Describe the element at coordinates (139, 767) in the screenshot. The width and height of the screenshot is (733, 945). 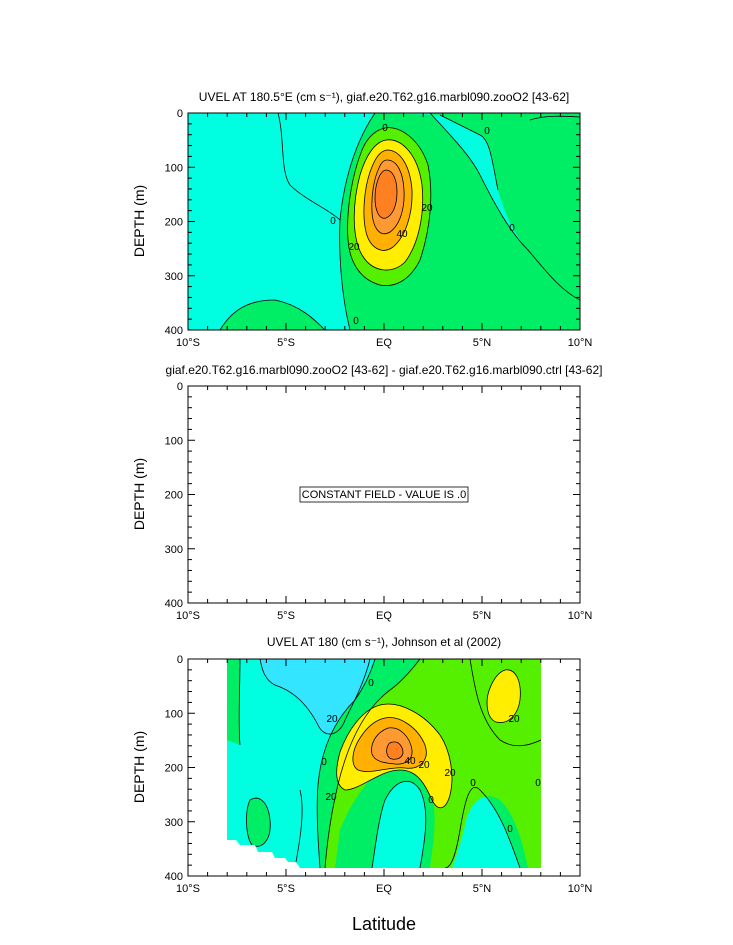
I see `panel-3-ylabel: DEPTH (m)` at that location.